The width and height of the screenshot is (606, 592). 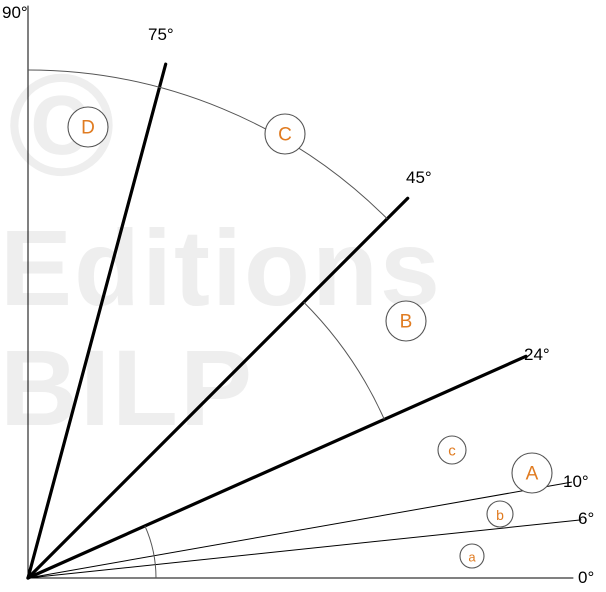 I want to click on node-C: C, so click(x=285, y=134).